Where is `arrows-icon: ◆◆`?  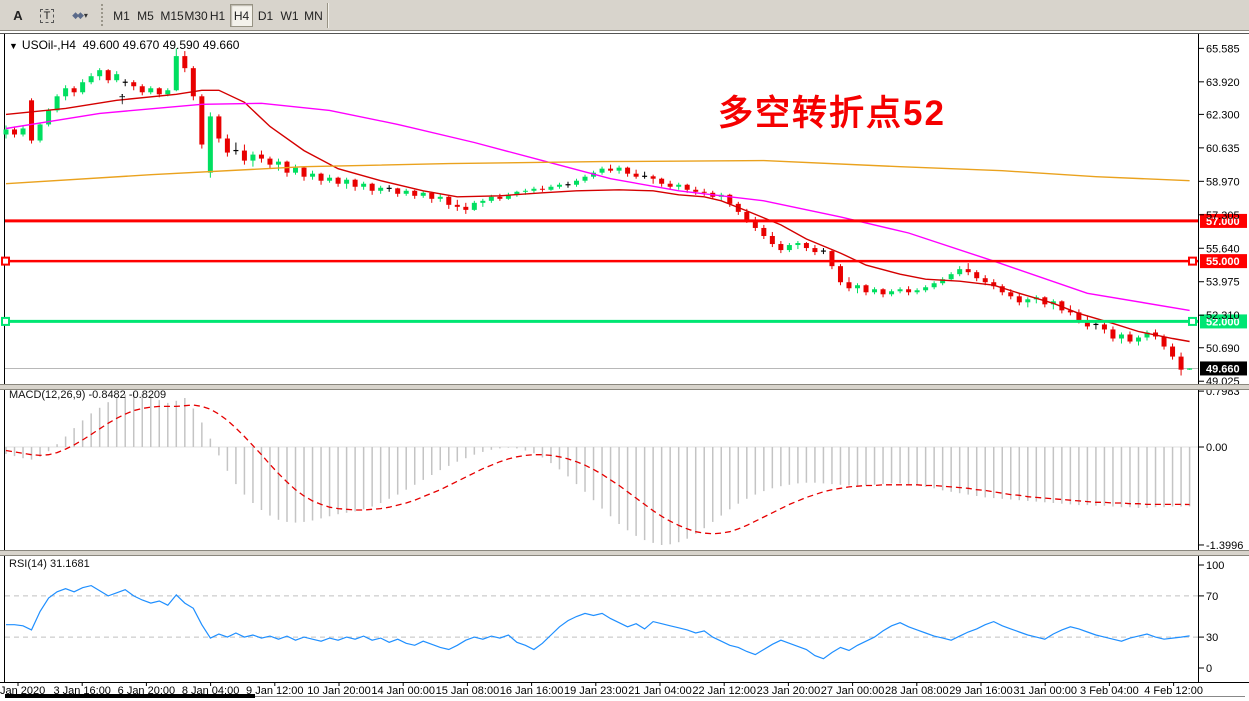 arrows-icon: ◆◆ is located at coordinates (78, 15).